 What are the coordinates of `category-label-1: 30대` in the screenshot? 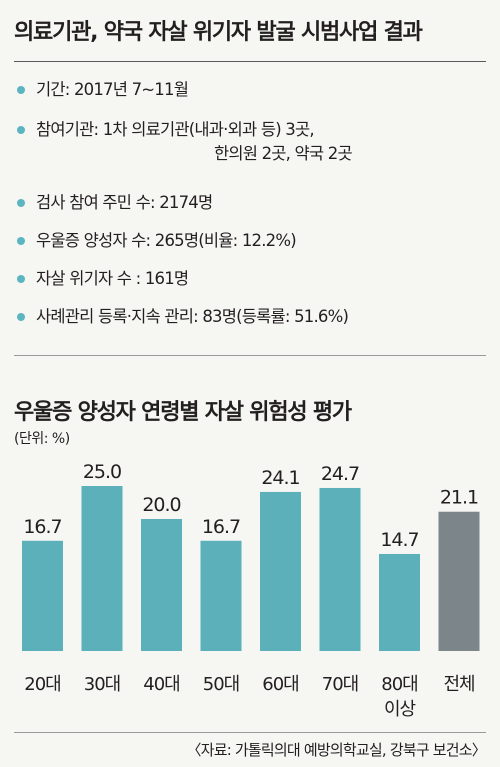 It's located at (102, 684).